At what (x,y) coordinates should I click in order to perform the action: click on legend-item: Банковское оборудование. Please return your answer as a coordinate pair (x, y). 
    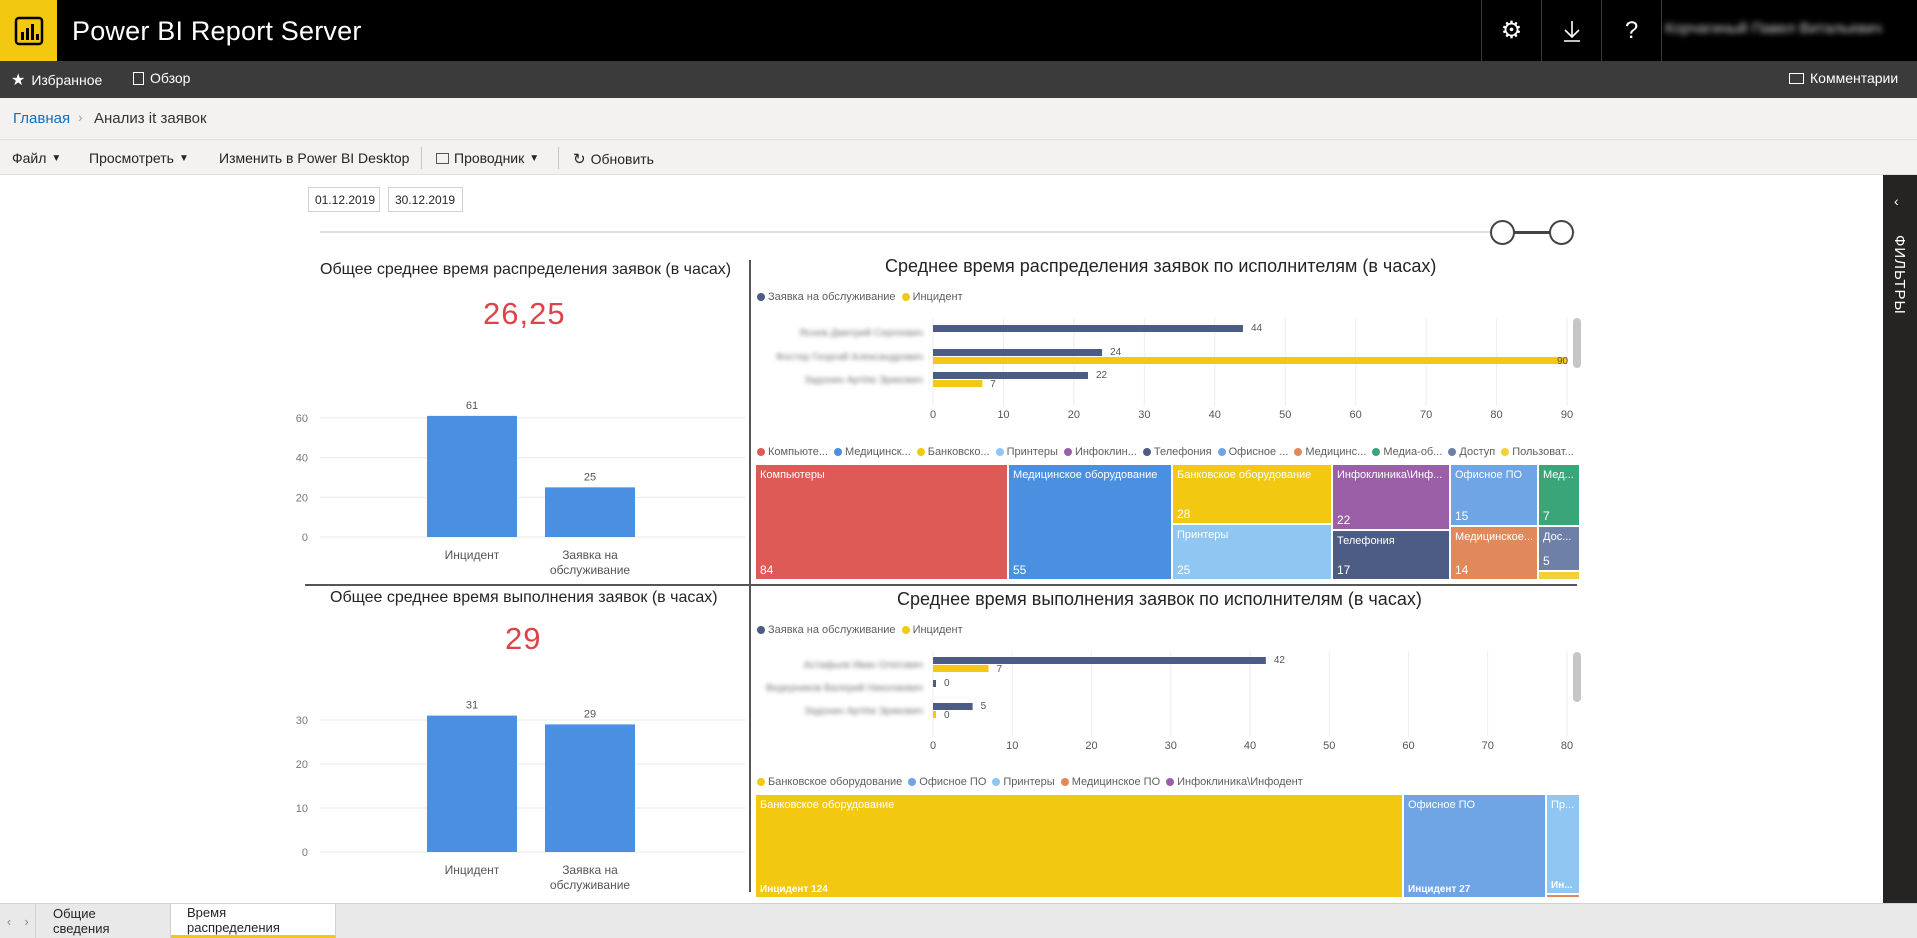
    Looking at the image, I should click on (829, 782).